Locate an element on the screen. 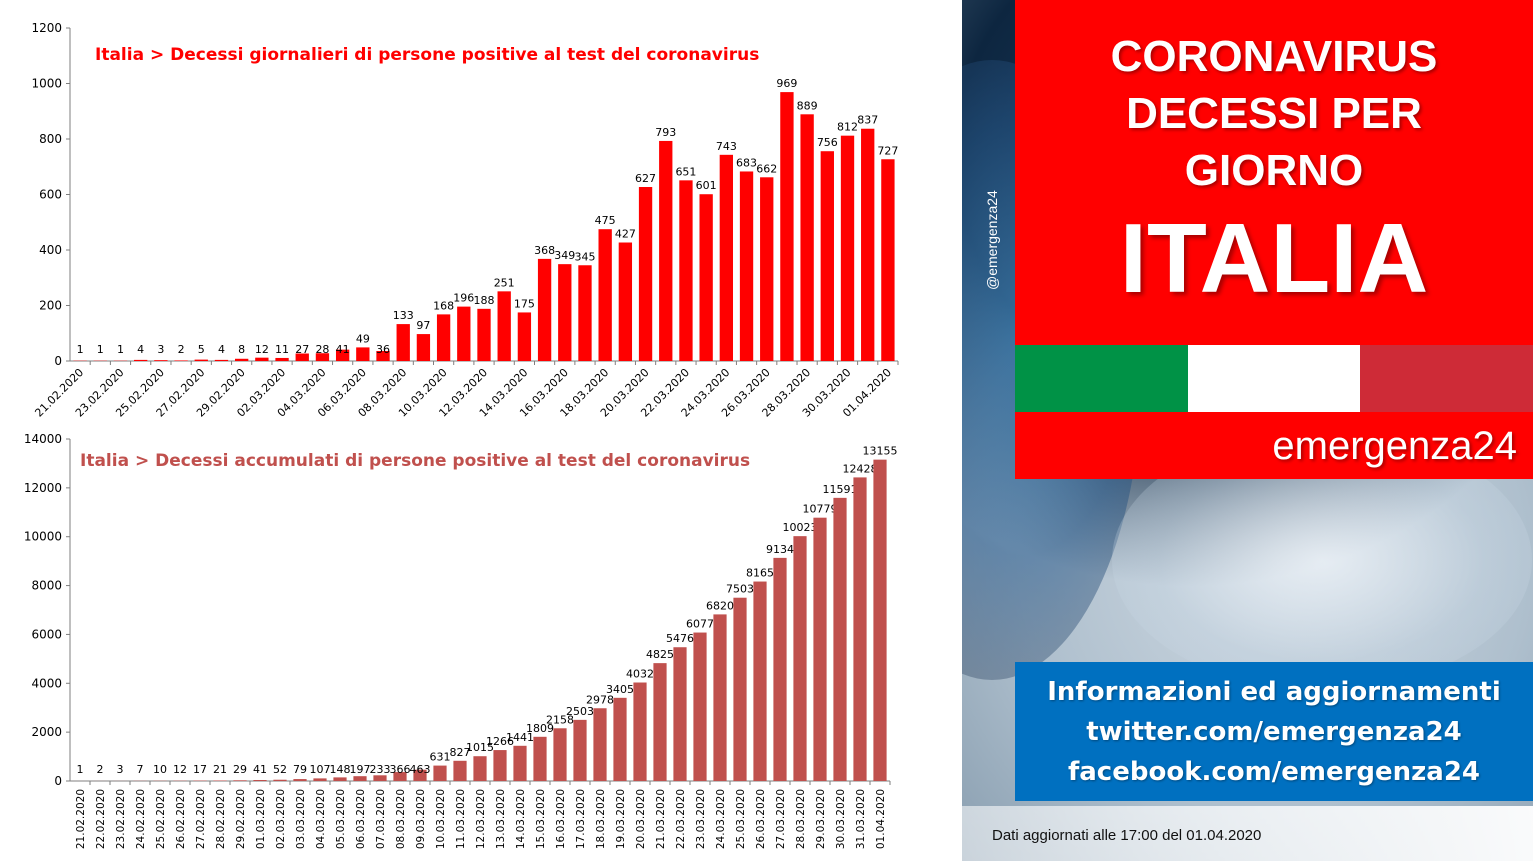  data-label: 28 is located at coordinates (322, 349).